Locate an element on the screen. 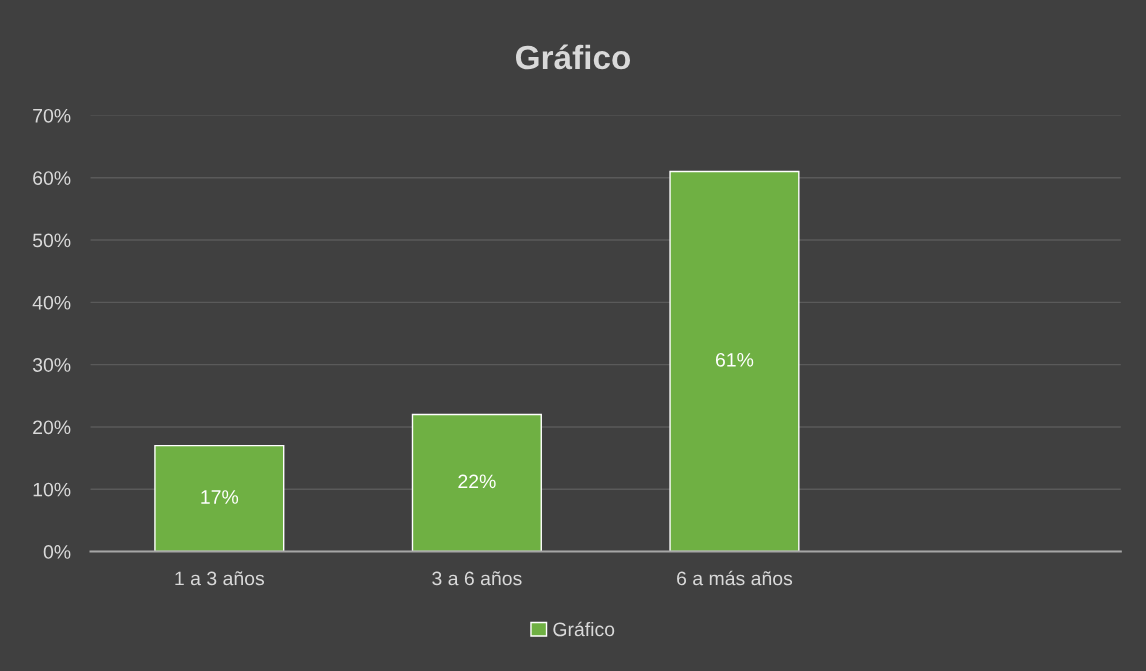  x-tick-label: 3 a 6 años is located at coordinates (477, 578).